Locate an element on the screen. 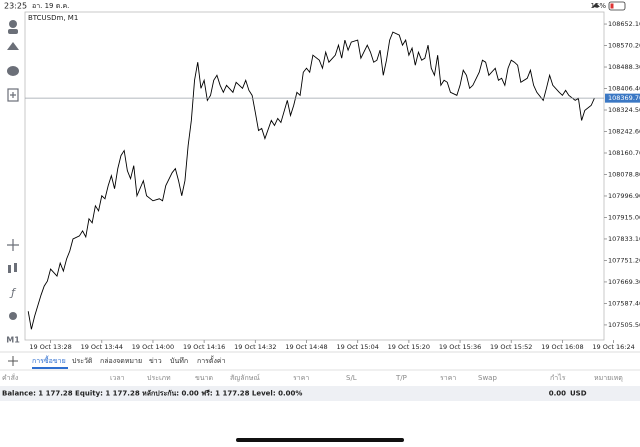 The width and height of the screenshot is (640, 447). y-tick-label: 107587.40 is located at coordinates (624, 303).